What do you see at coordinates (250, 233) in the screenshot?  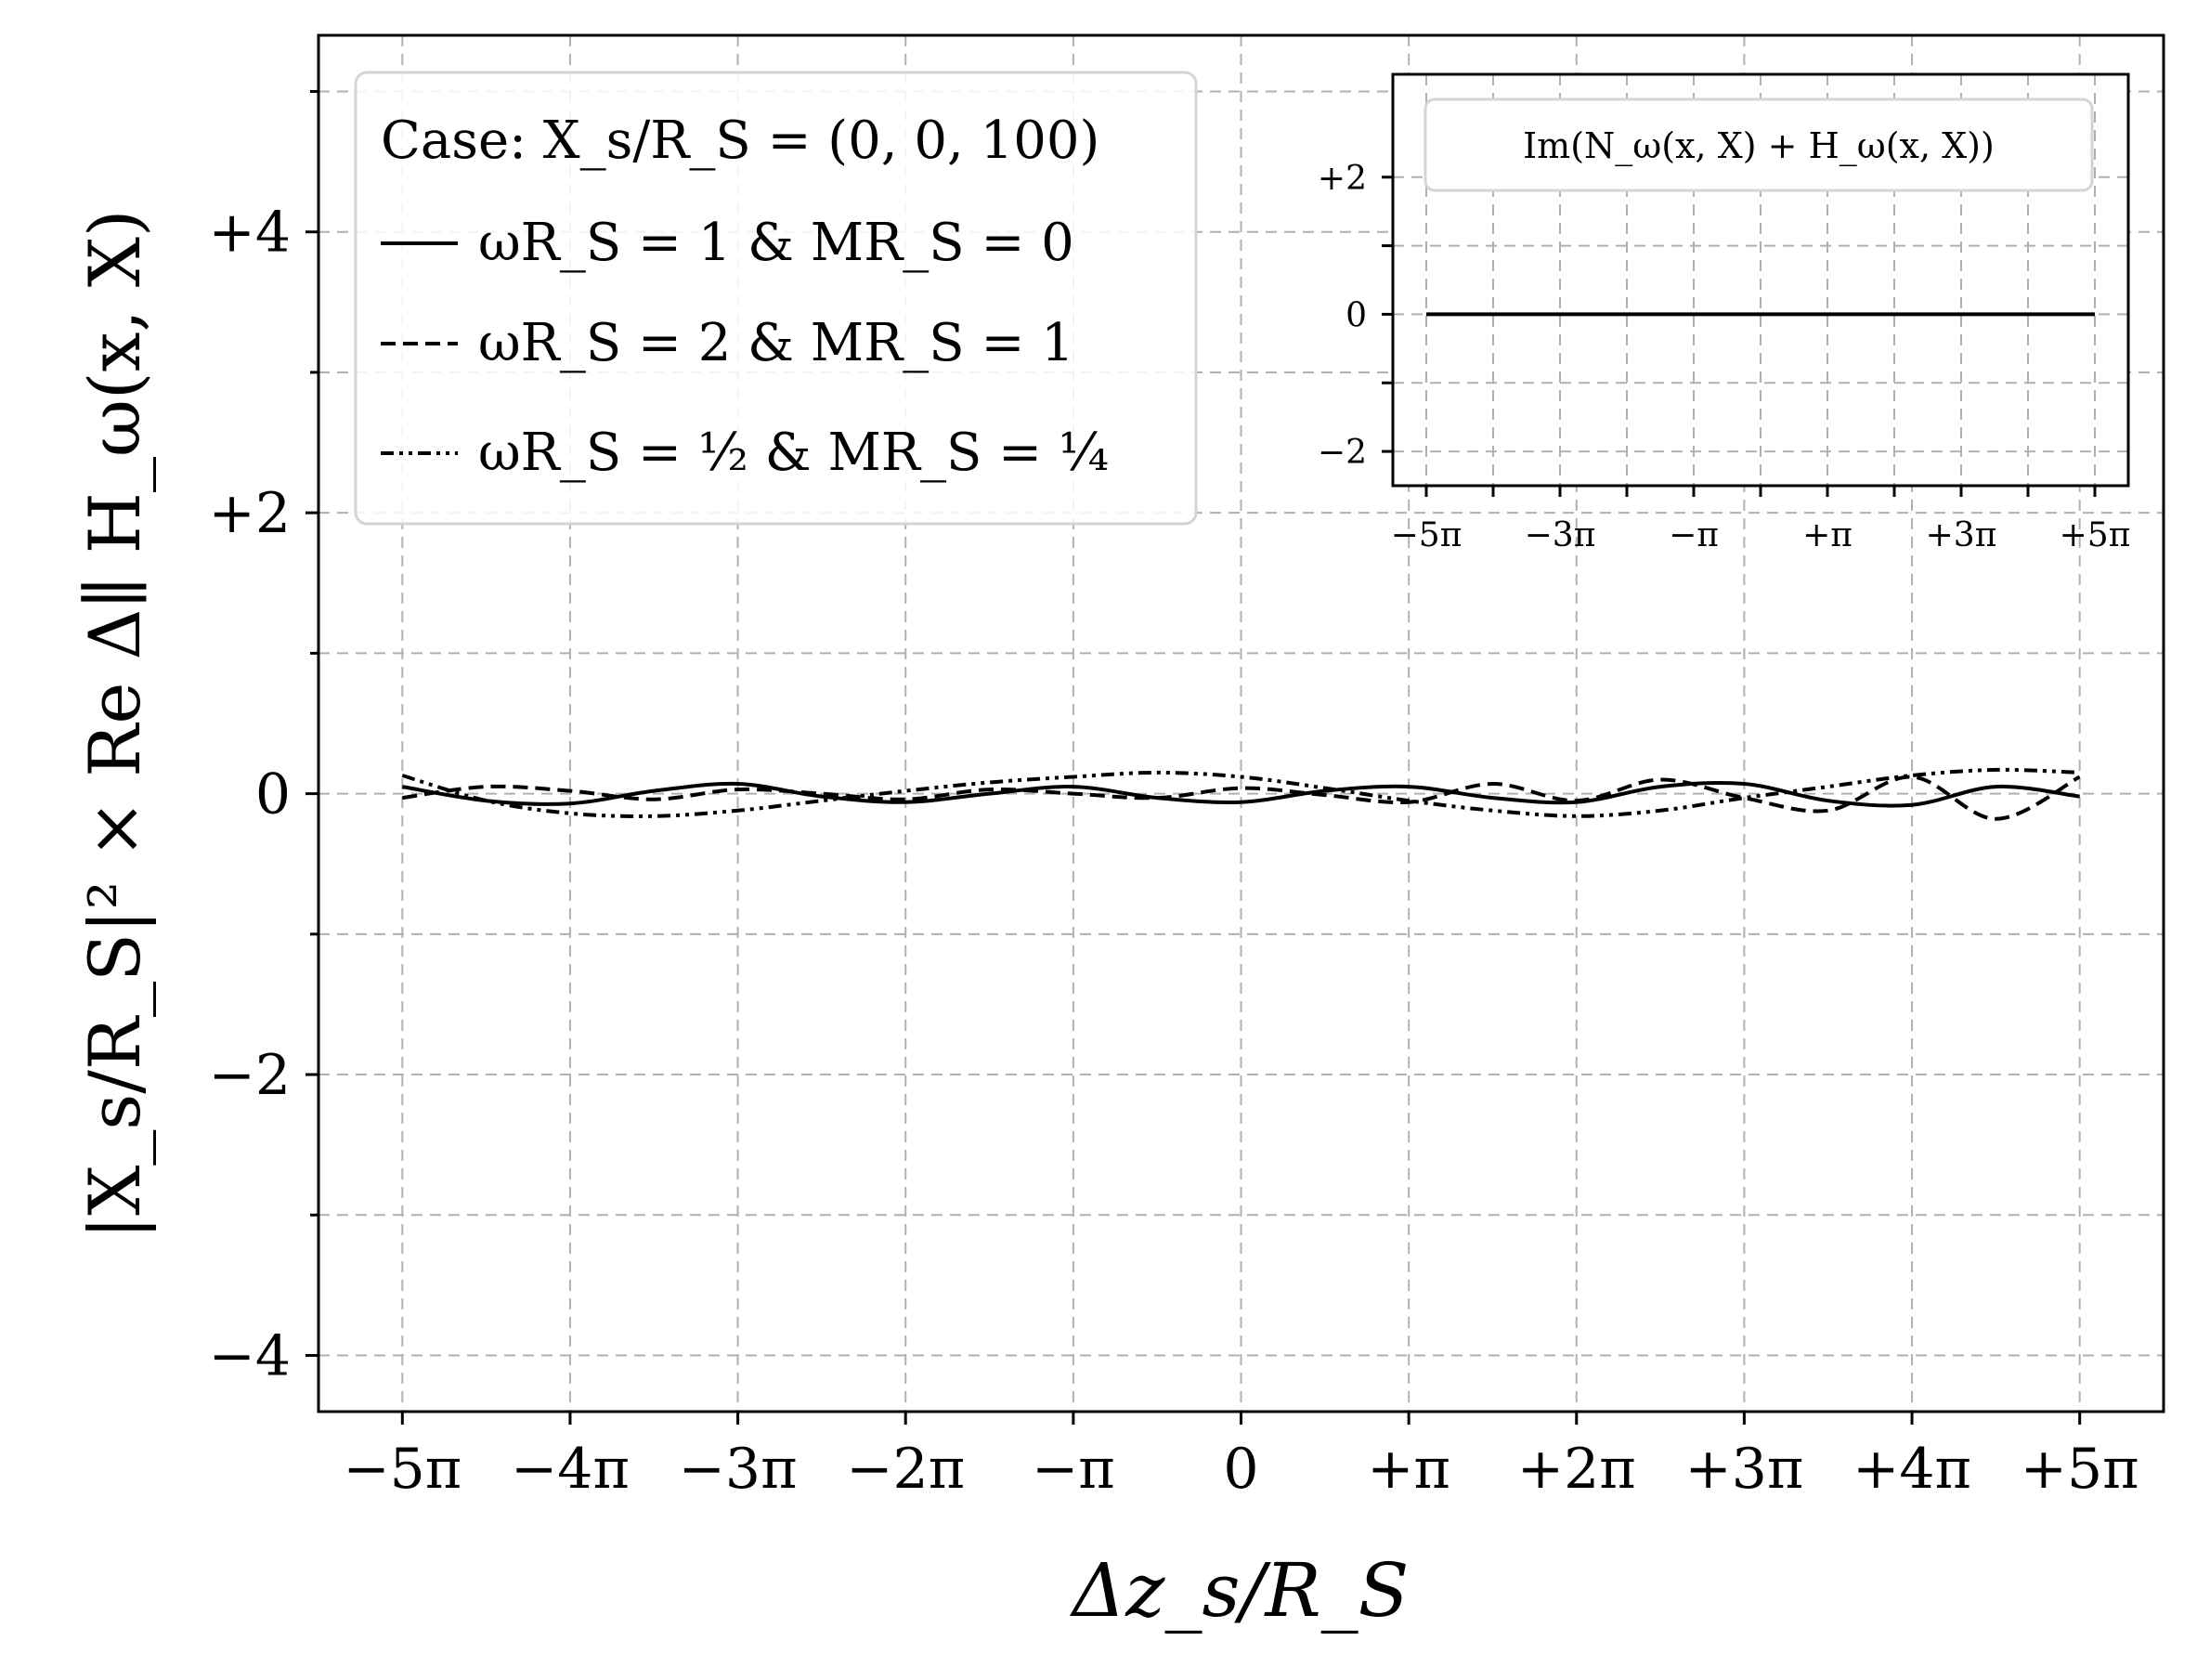 I see `y-tick-label: +4` at bounding box center [250, 233].